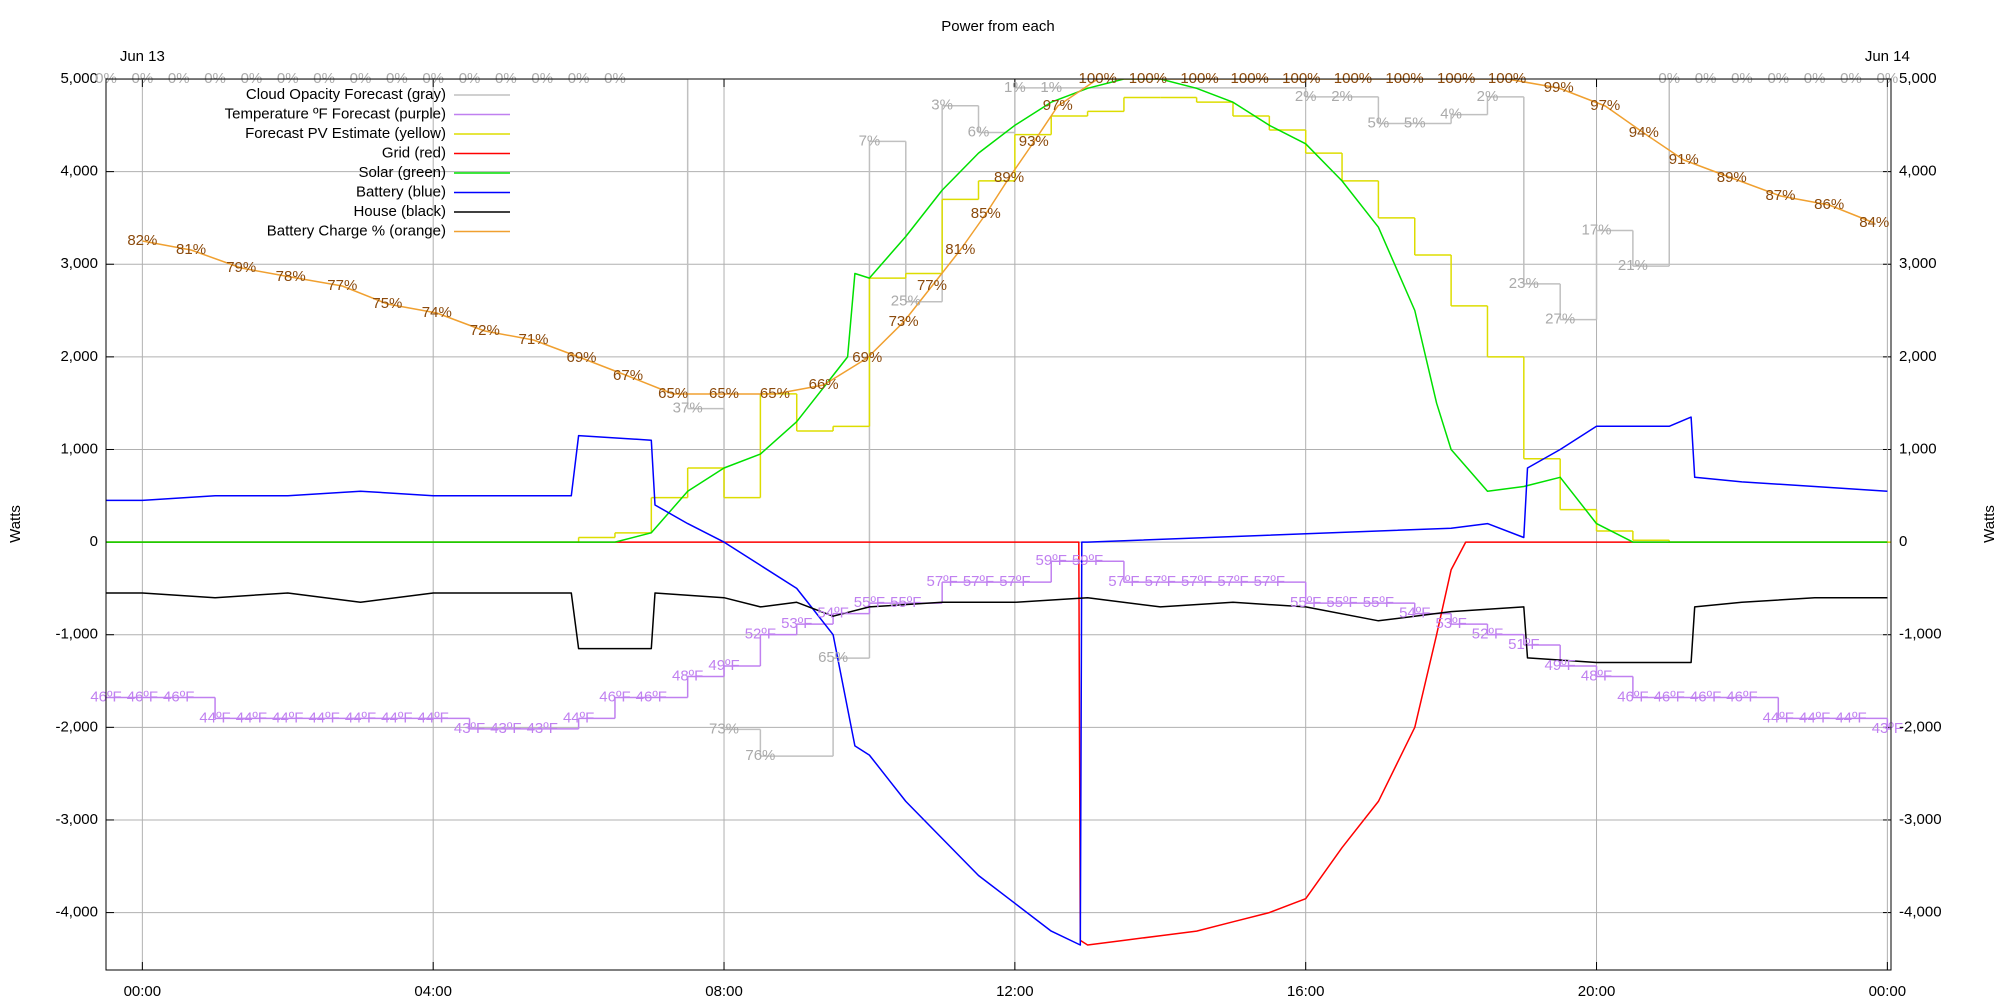  I want to click on data-label: 71%, so click(534, 339).